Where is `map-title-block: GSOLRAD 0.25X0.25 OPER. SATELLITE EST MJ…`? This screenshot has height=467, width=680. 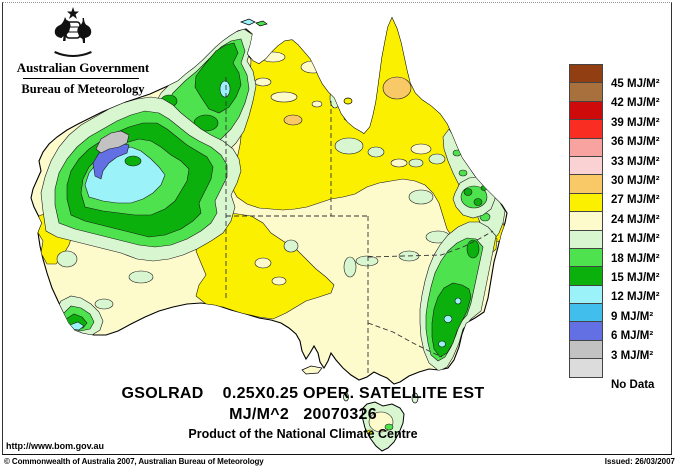
map-title-block: GSOLRAD 0.25X0.25 OPER. SATELLITE EST MJ… is located at coordinates (303, 413).